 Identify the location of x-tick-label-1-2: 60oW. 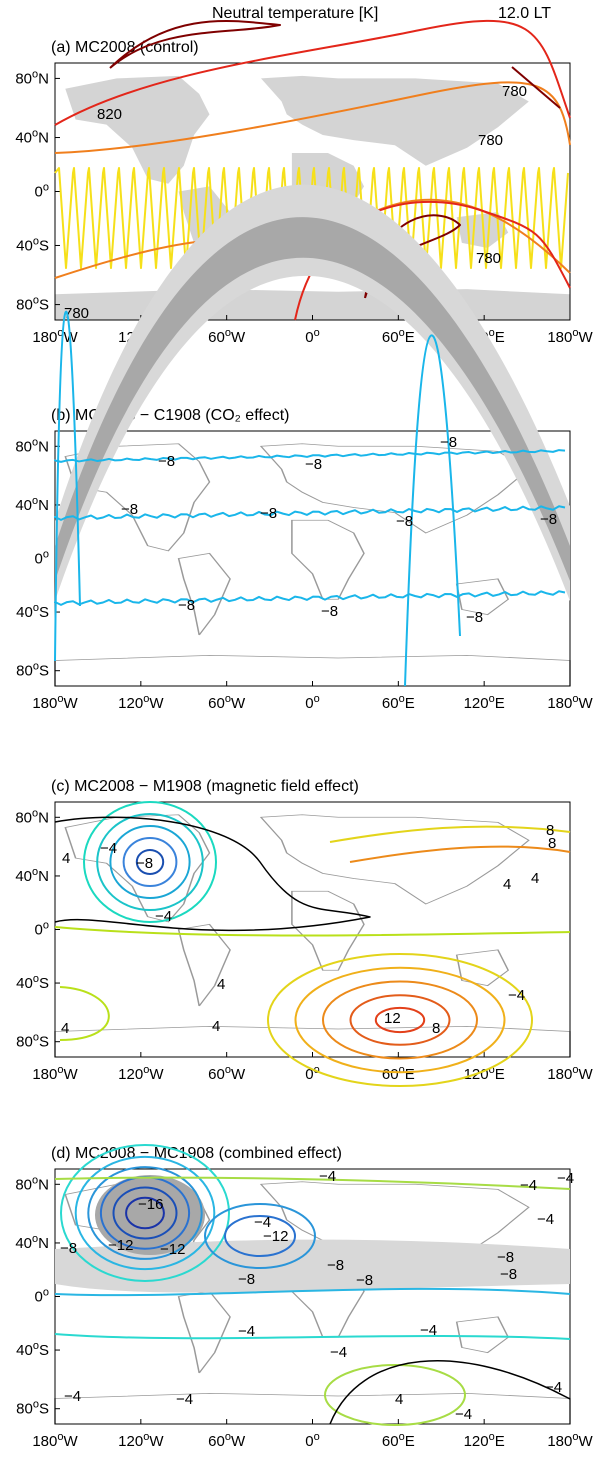
(227, 702).